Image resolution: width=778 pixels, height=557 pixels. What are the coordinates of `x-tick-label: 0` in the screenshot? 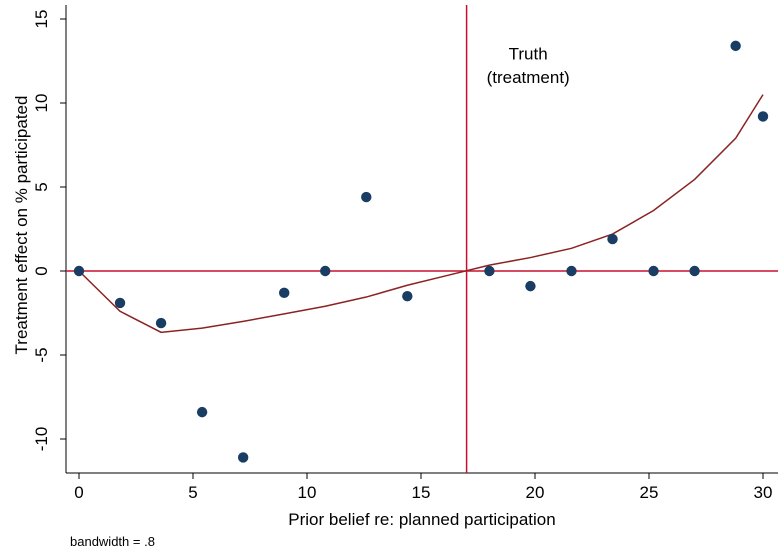 It's located at (78, 492).